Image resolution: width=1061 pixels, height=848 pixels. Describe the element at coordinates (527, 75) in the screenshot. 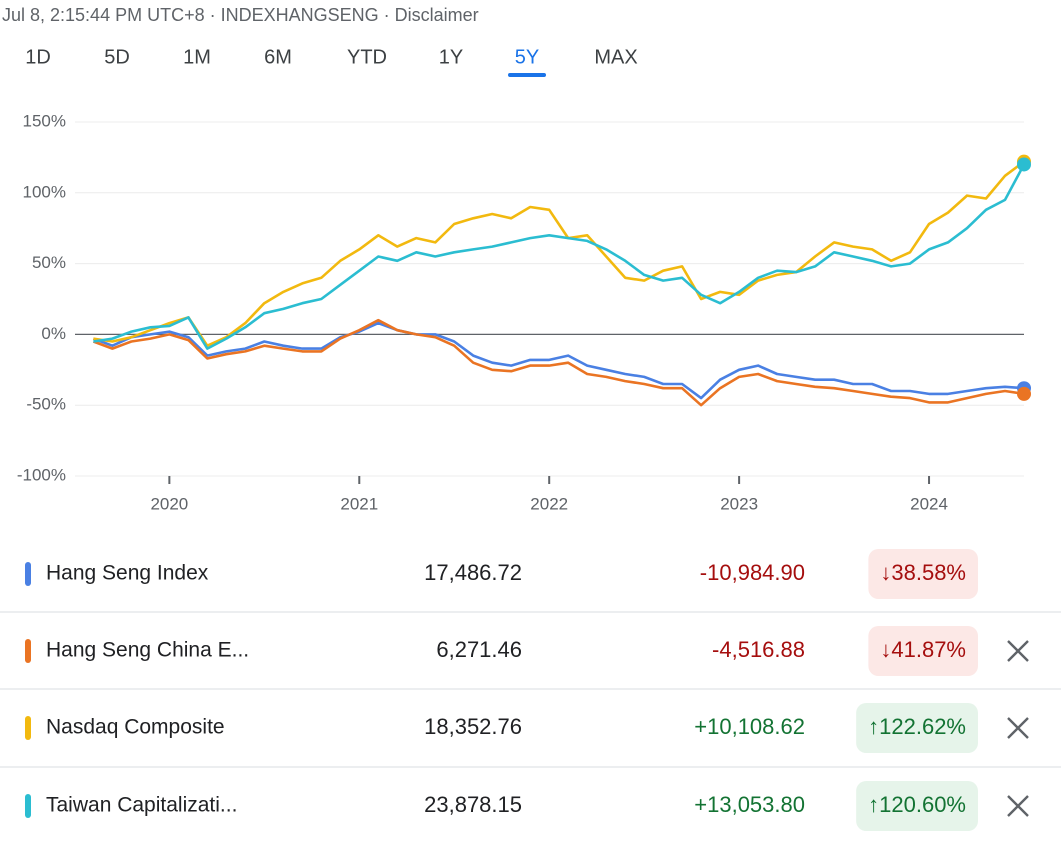

I see `tab-underline` at that location.